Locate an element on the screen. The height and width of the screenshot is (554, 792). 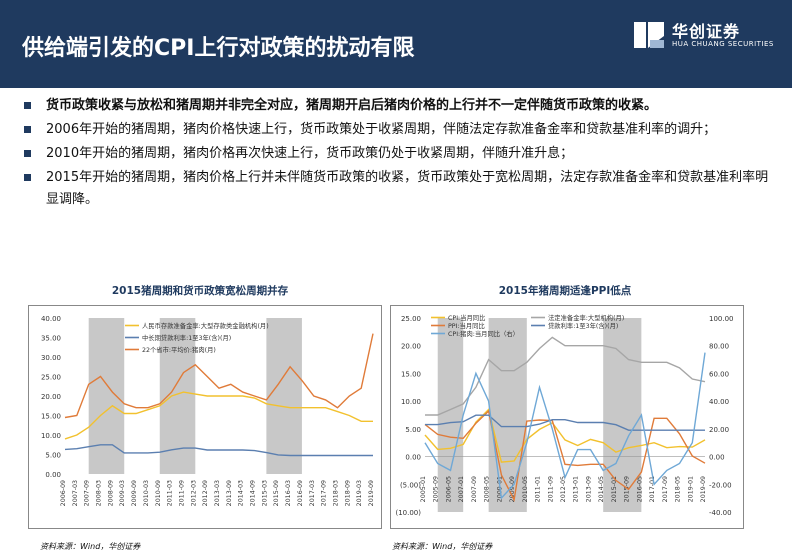
x-tick-label: 2006-09 is located at coordinates (63, 493).